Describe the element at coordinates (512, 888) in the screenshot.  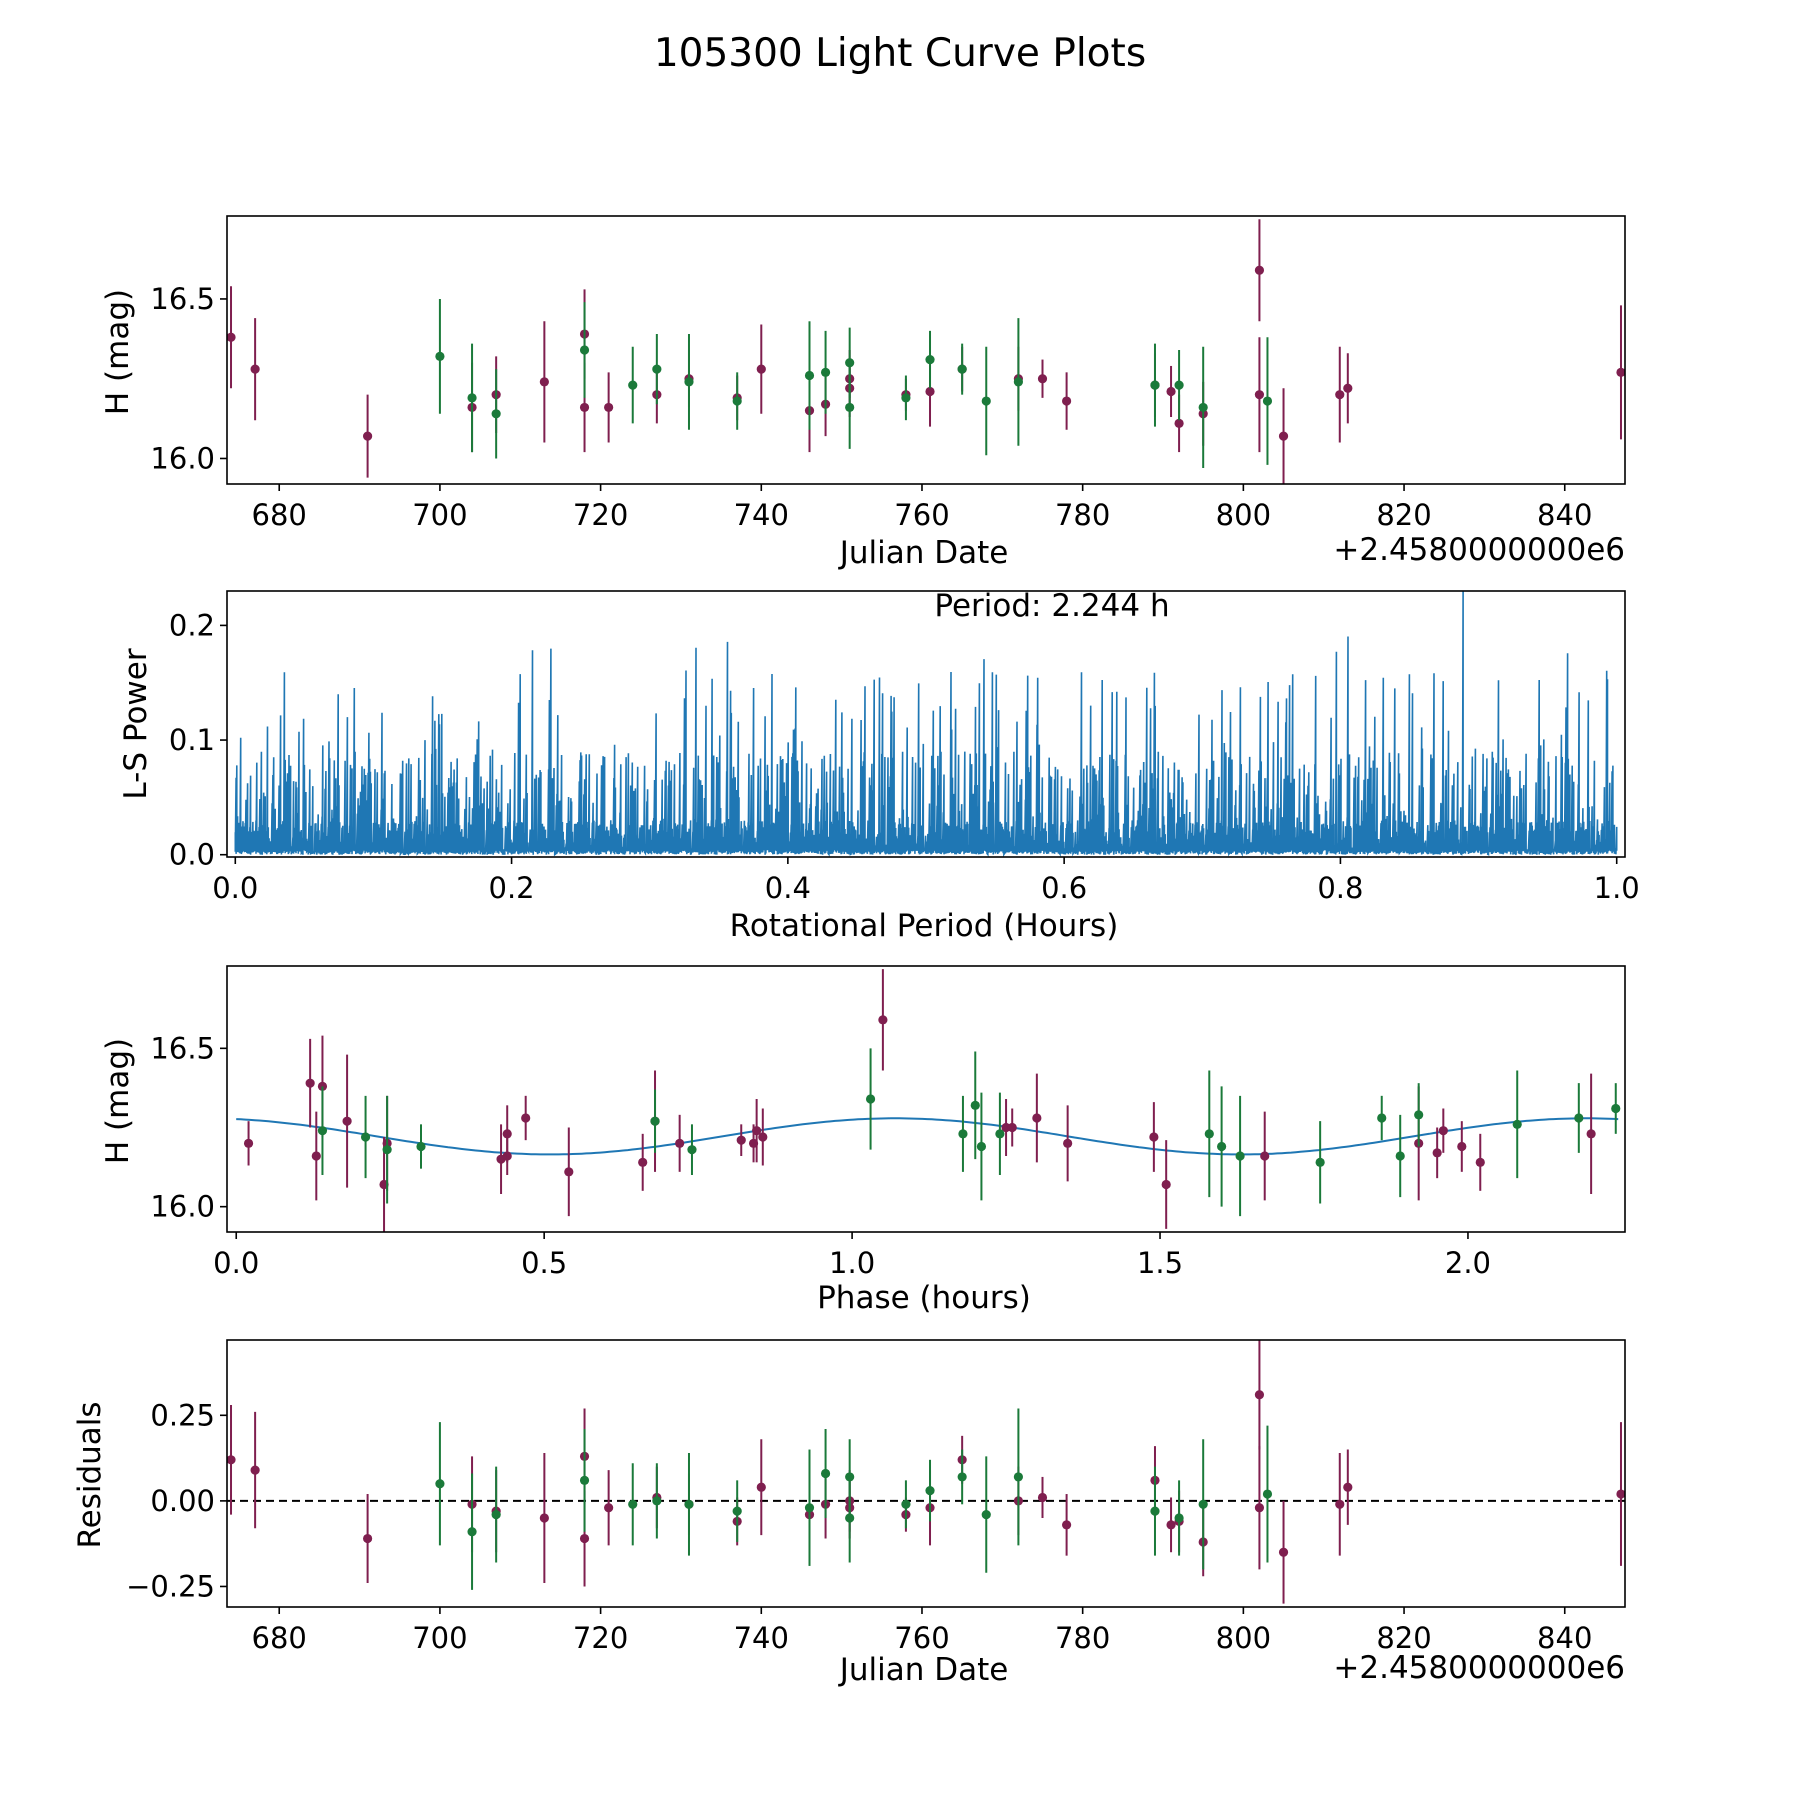
I see `periodogram-xtick-label: 0.2` at that location.